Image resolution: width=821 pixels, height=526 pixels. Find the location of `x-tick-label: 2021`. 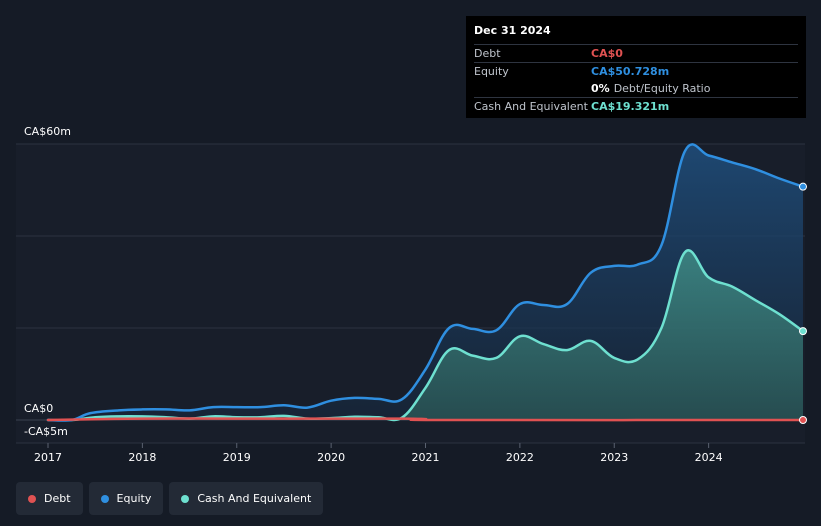

x-tick-label: 2021 is located at coordinates (426, 457).